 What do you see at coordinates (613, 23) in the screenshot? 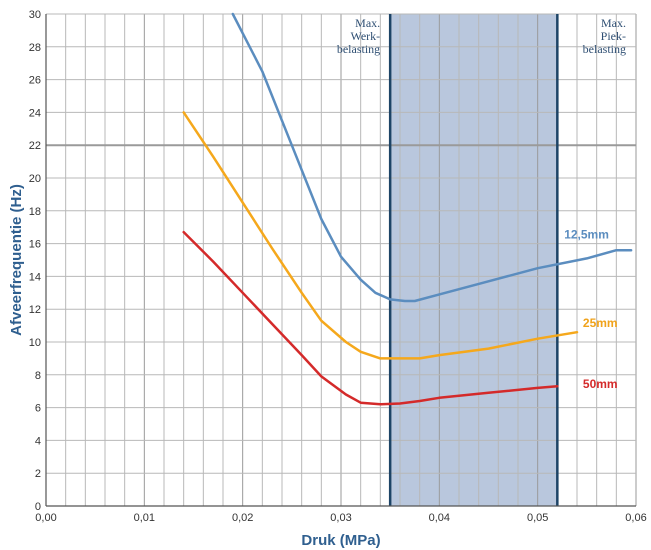
I see `max-peak-load-label: Max.` at bounding box center [613, 23].